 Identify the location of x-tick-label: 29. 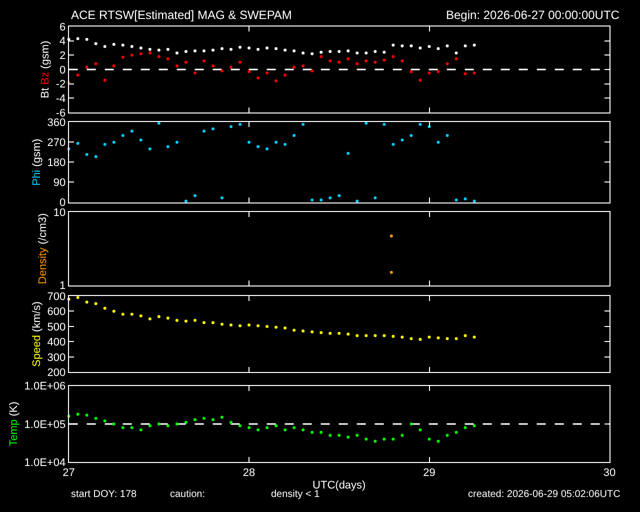
(429, 473).